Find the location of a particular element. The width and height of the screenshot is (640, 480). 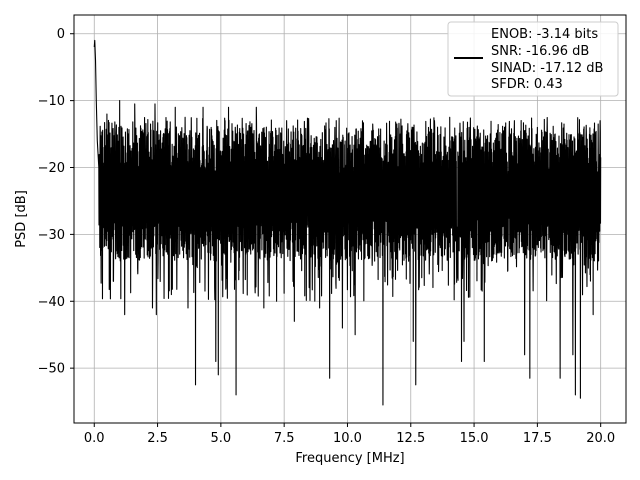

x-tick-label: 15.0 is located at coordinates (474, 438).